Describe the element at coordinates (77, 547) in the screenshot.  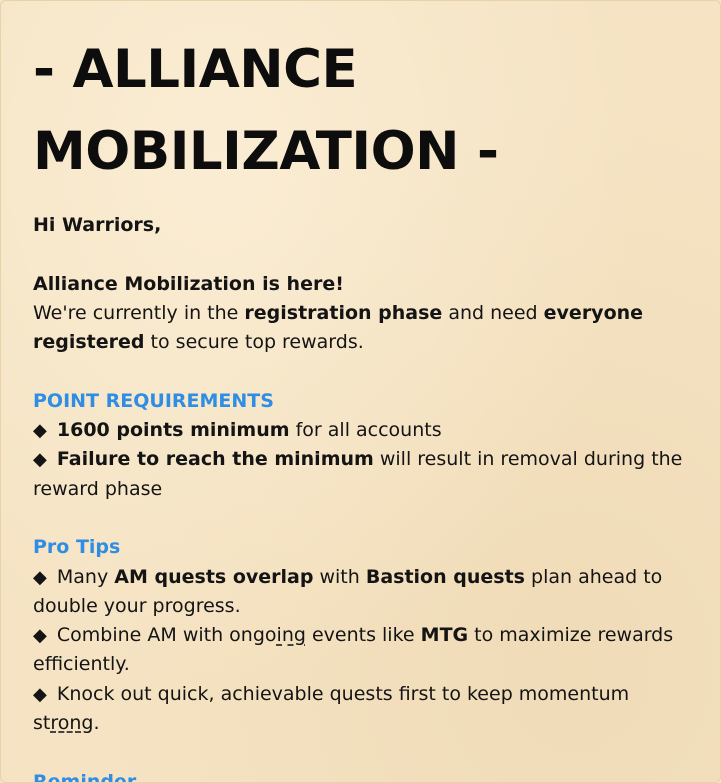
I see `pro-tips-heading: Pro Tips` at that location.